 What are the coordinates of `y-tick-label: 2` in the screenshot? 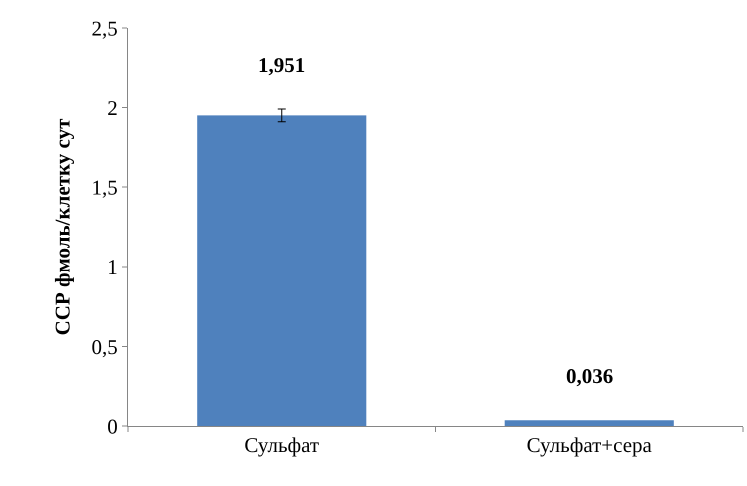 It's located at (112, 108).